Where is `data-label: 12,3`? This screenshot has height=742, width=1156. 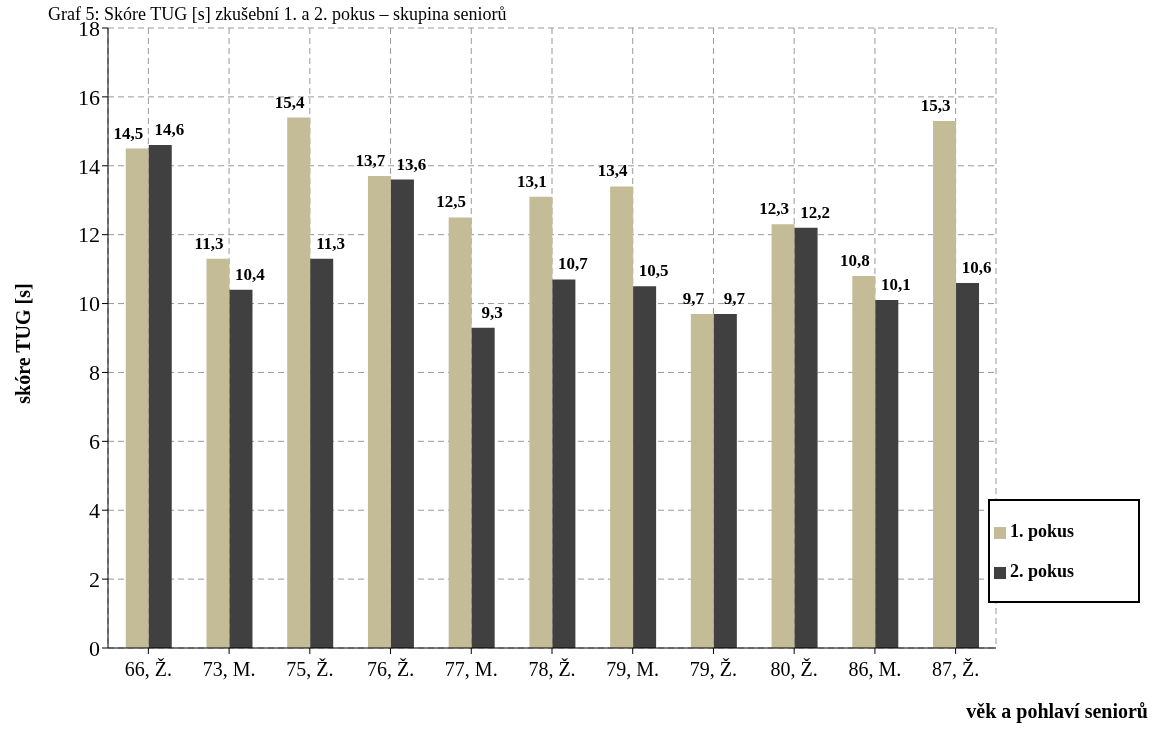 data-label: 12,3 is located at coordinates (774, 209).